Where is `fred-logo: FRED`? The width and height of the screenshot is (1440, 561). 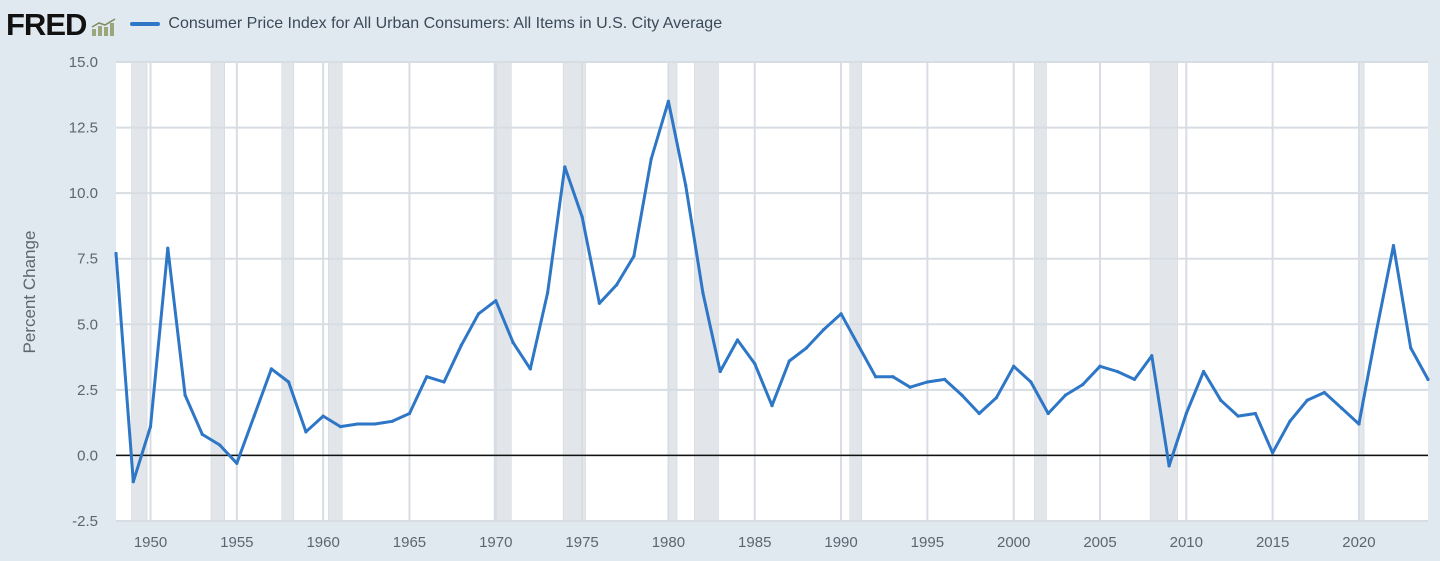 fred-logo: FRED is located at coordinates (46, 24).